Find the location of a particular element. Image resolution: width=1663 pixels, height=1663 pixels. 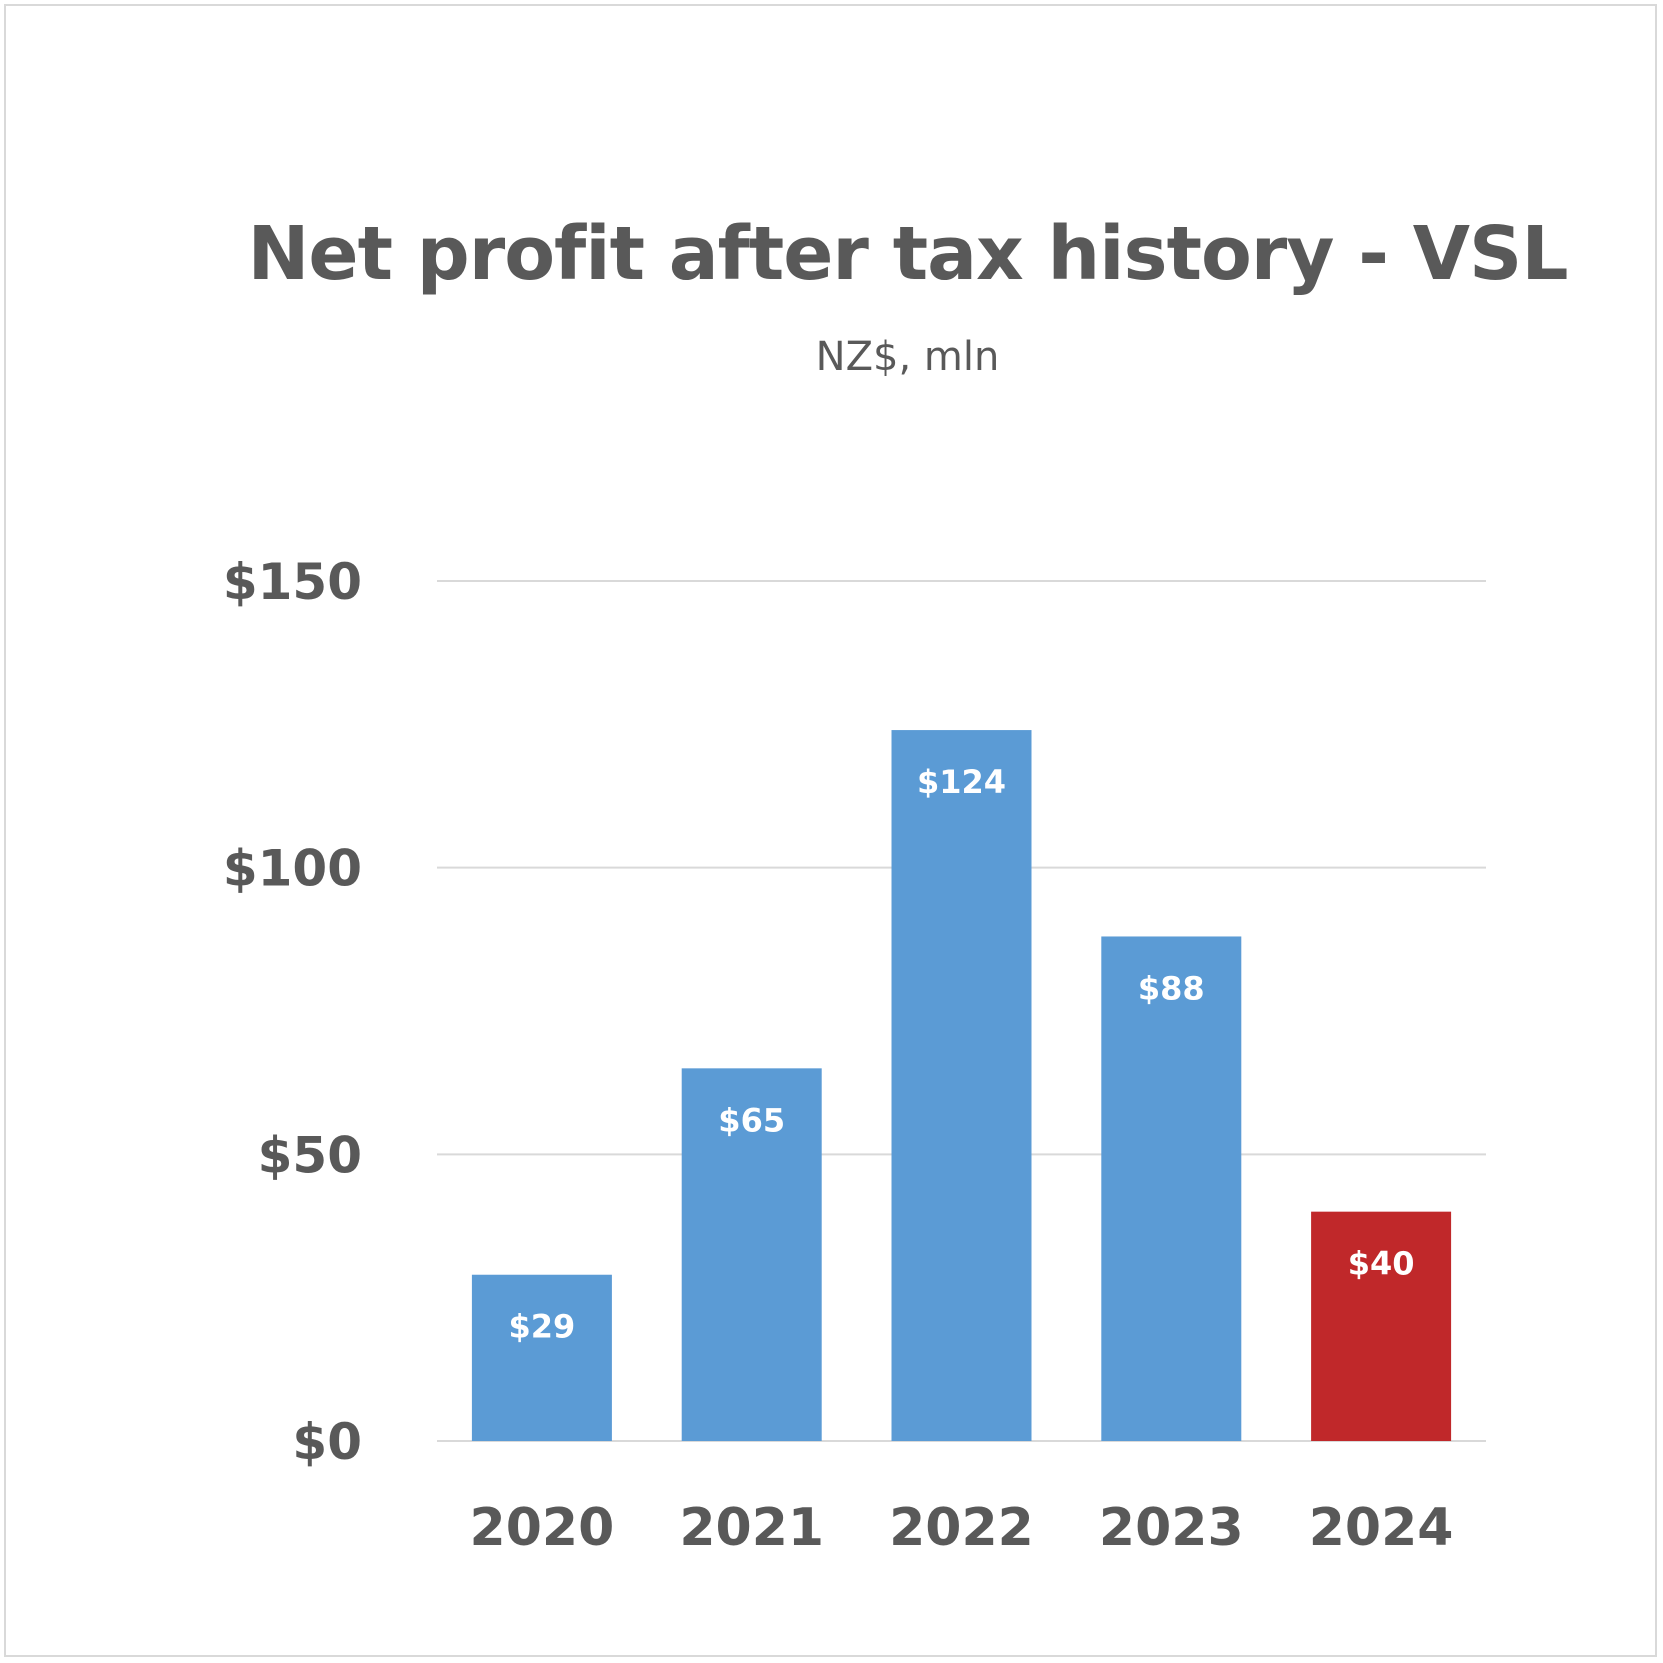

chart-title: Net profit after tax history - VSL is located at coordinates (907, 254).